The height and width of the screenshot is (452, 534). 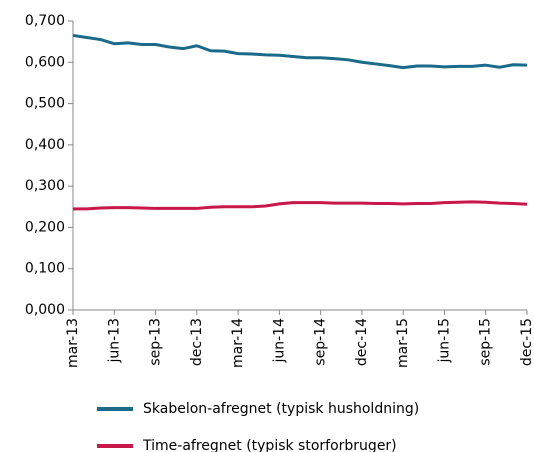 I want to click on x-tick-label: jun-13, so click(x=114, y=341).